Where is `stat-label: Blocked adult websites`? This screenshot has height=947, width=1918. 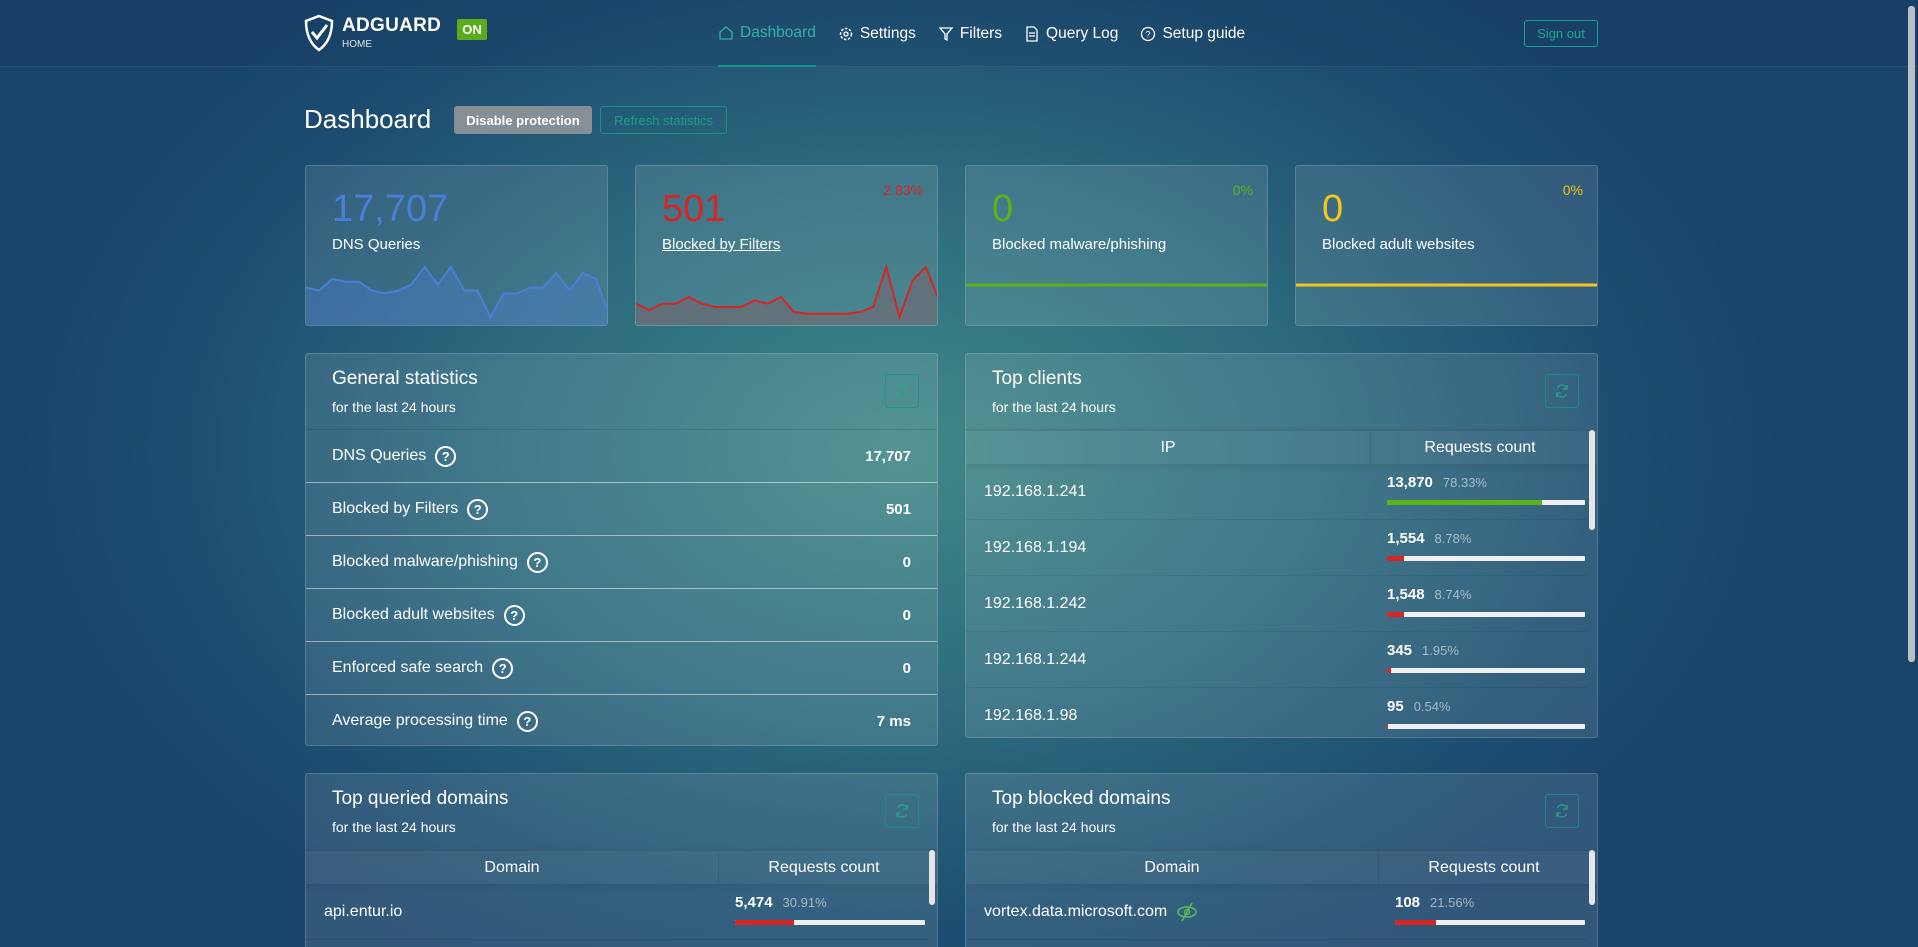
stat-label: Blocked adult websites is located at coordinates (1398, 244).